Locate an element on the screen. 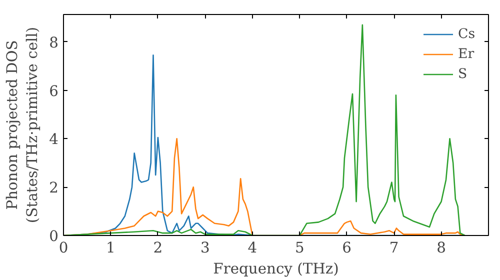  x-tick-label: 8 is located at coordinates (441, 248).